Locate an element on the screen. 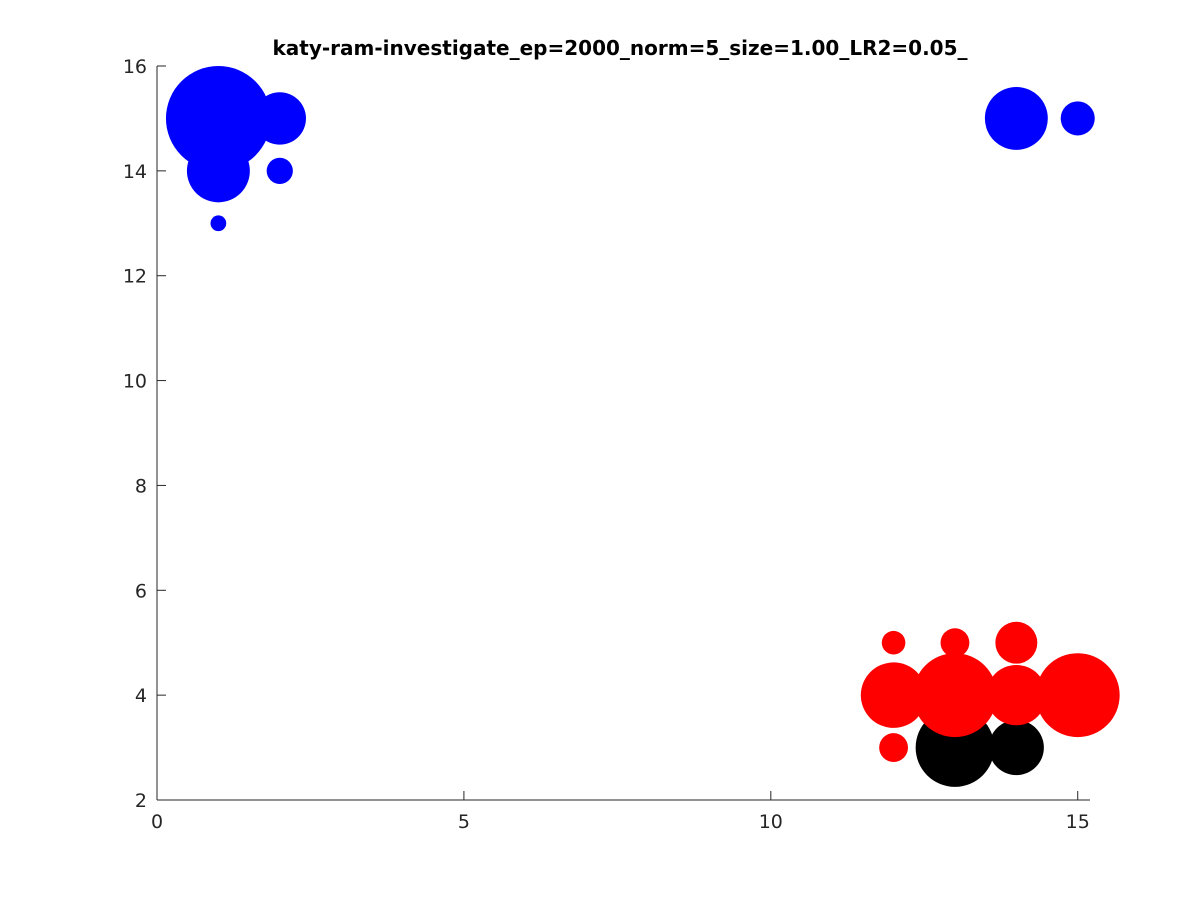  y-tick-label-4: 4 is located at coordinates (141, 696).